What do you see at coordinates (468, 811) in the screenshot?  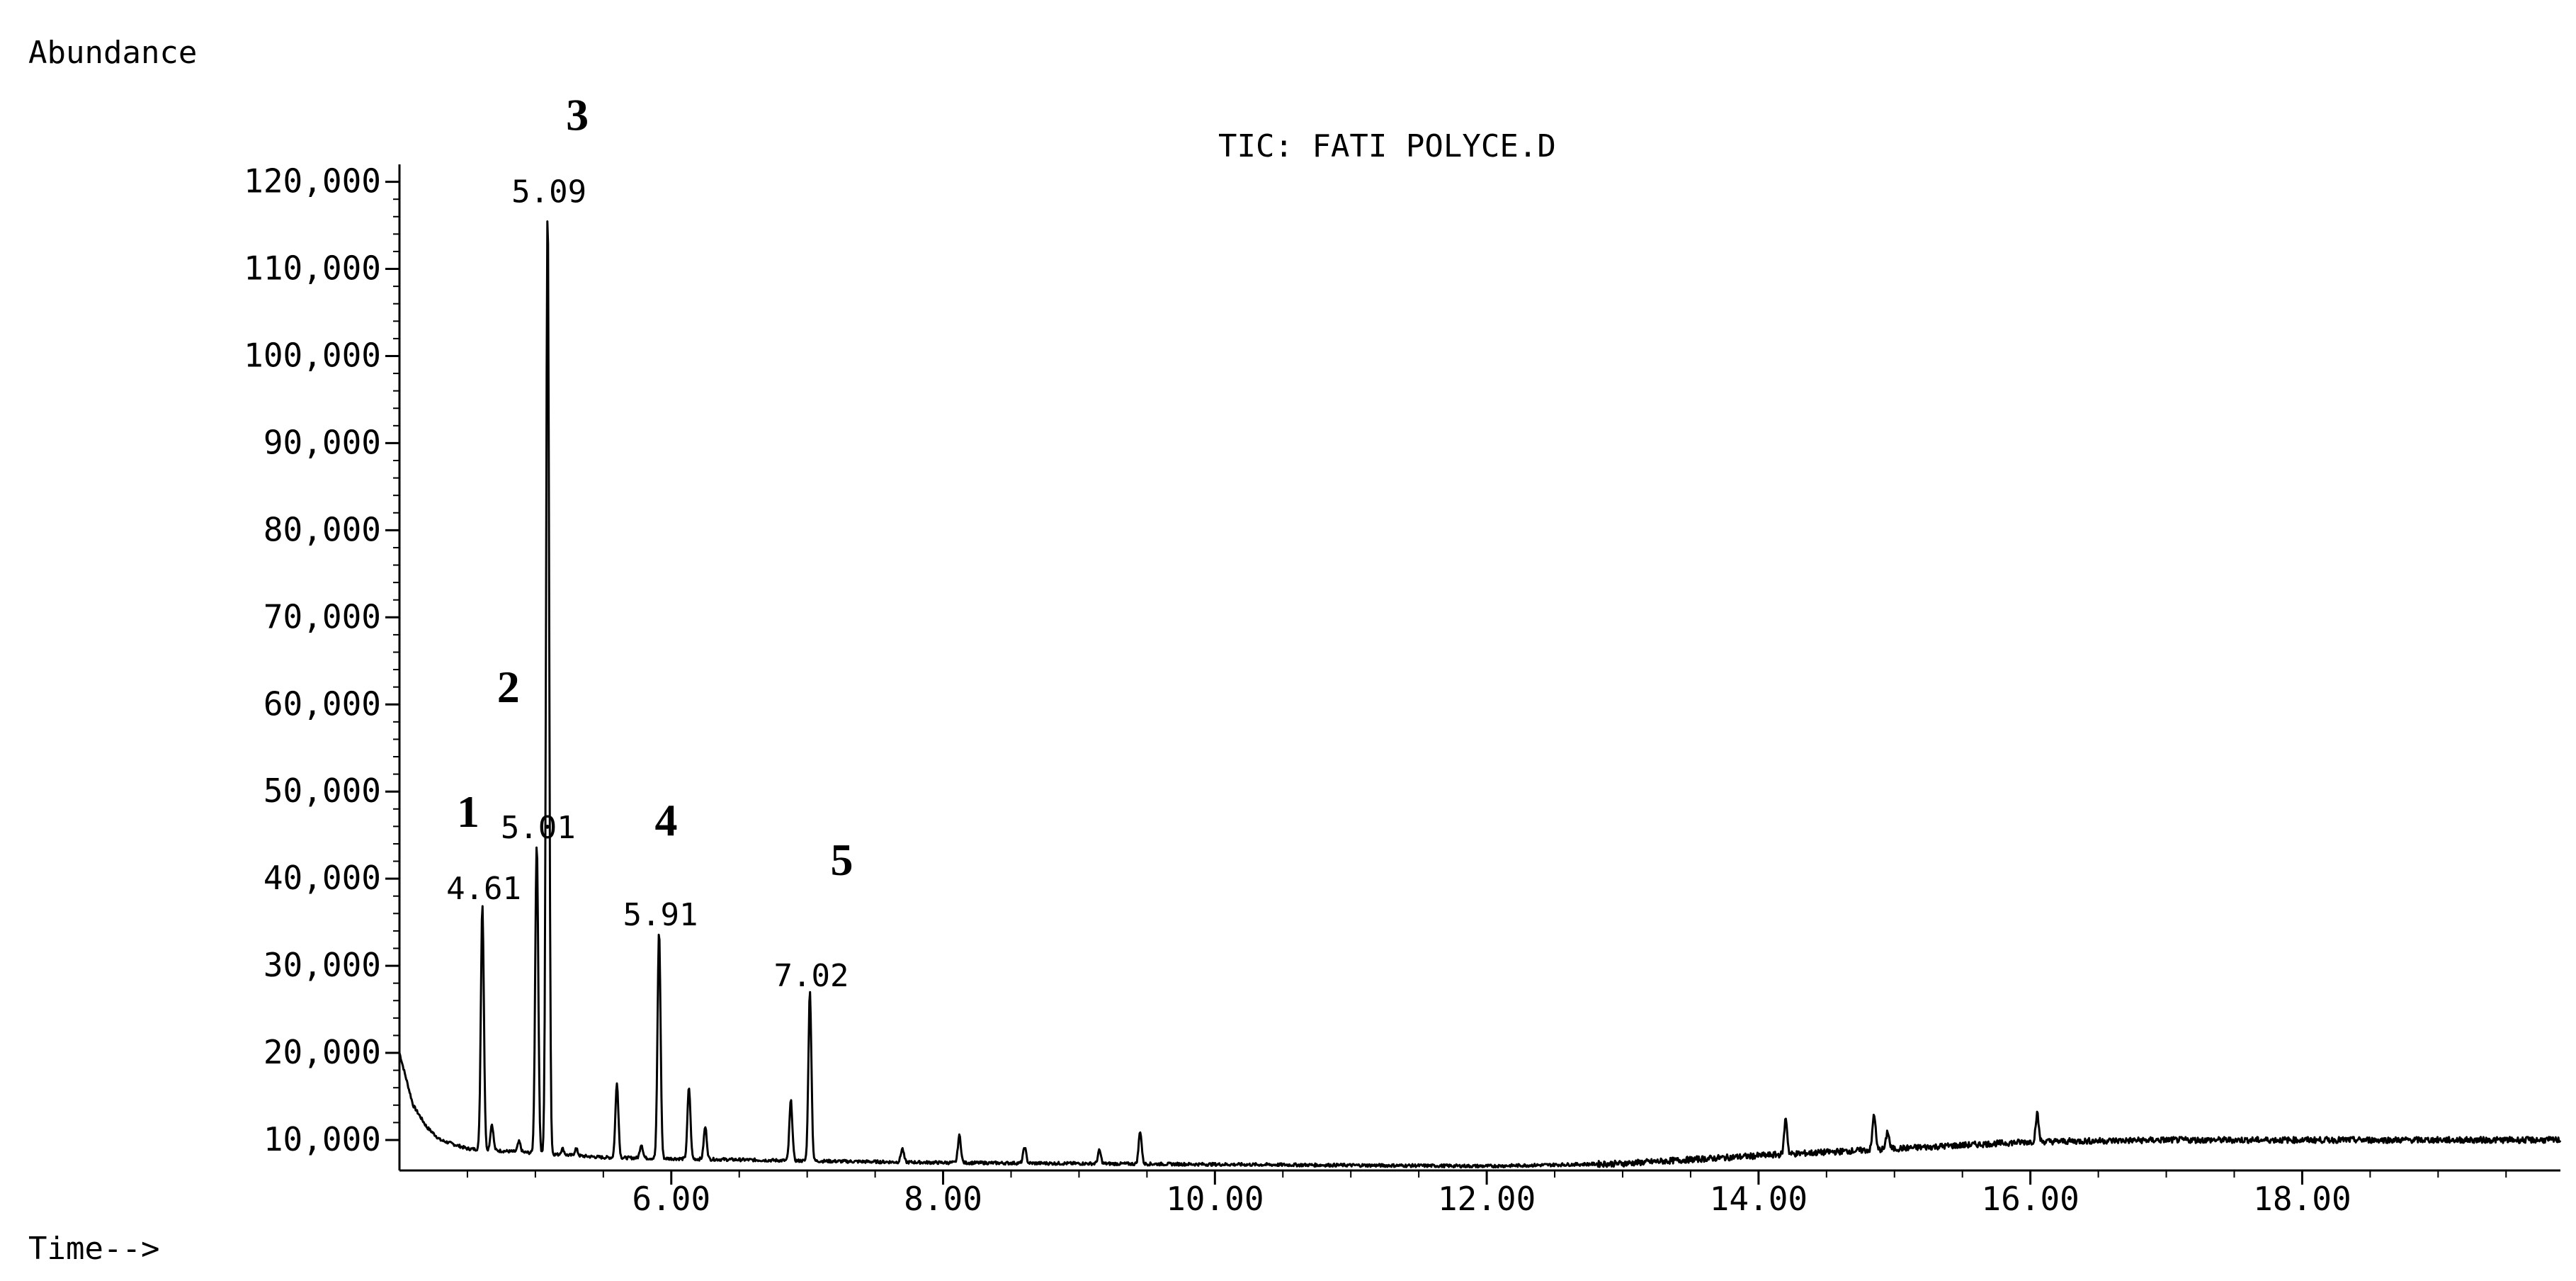 I see `peak-number-label: 1` at bounding box center [468, 811].